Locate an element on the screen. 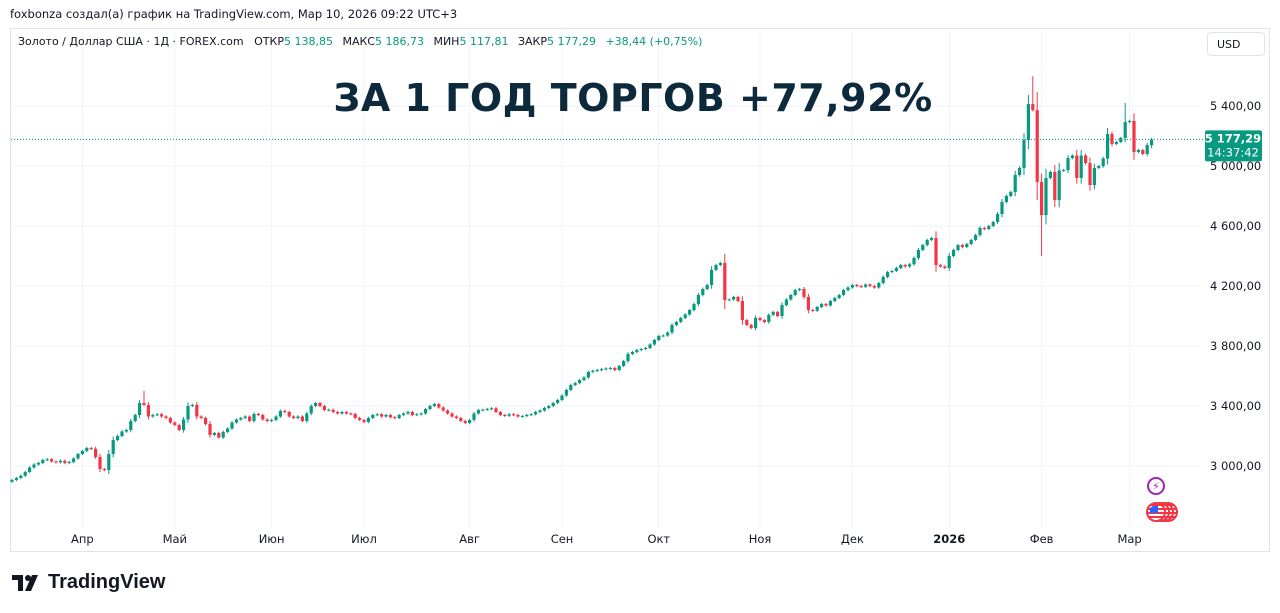  symbol-name: Золото / Доллар США · 1Д · FOREX.com is located at coordinates (131, 41).